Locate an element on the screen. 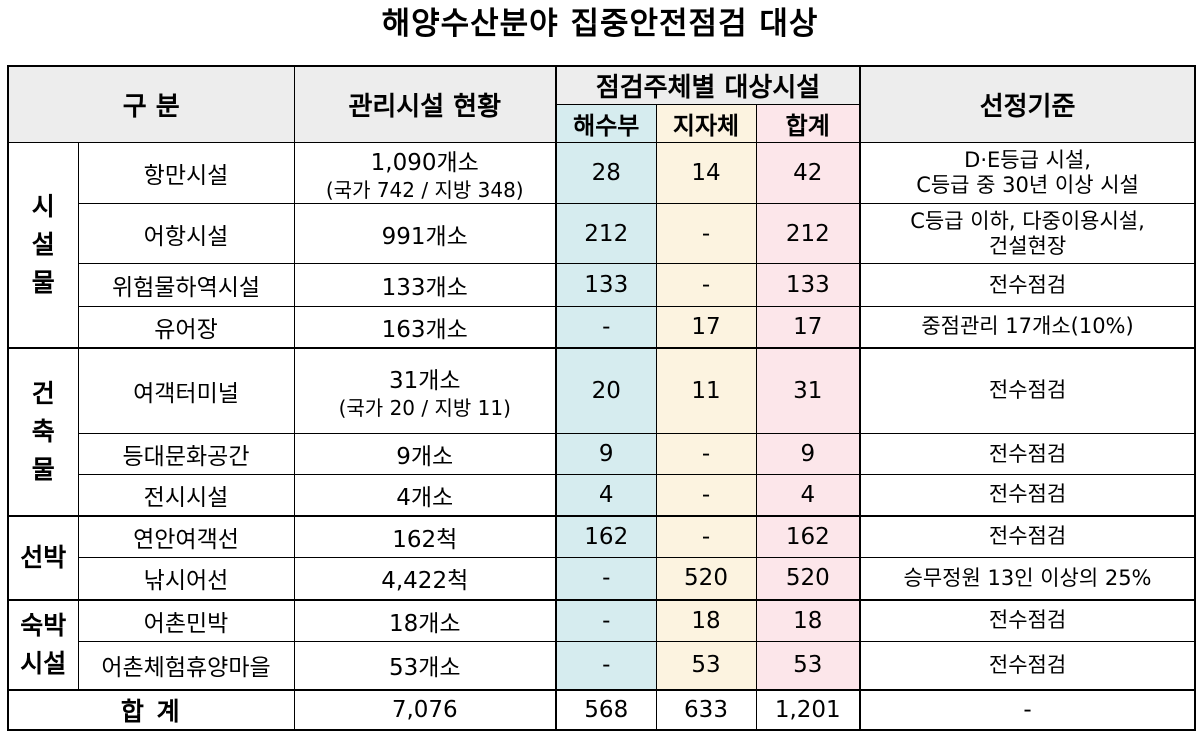  facility-name: 유어장 is located at coordinates (186, 327).